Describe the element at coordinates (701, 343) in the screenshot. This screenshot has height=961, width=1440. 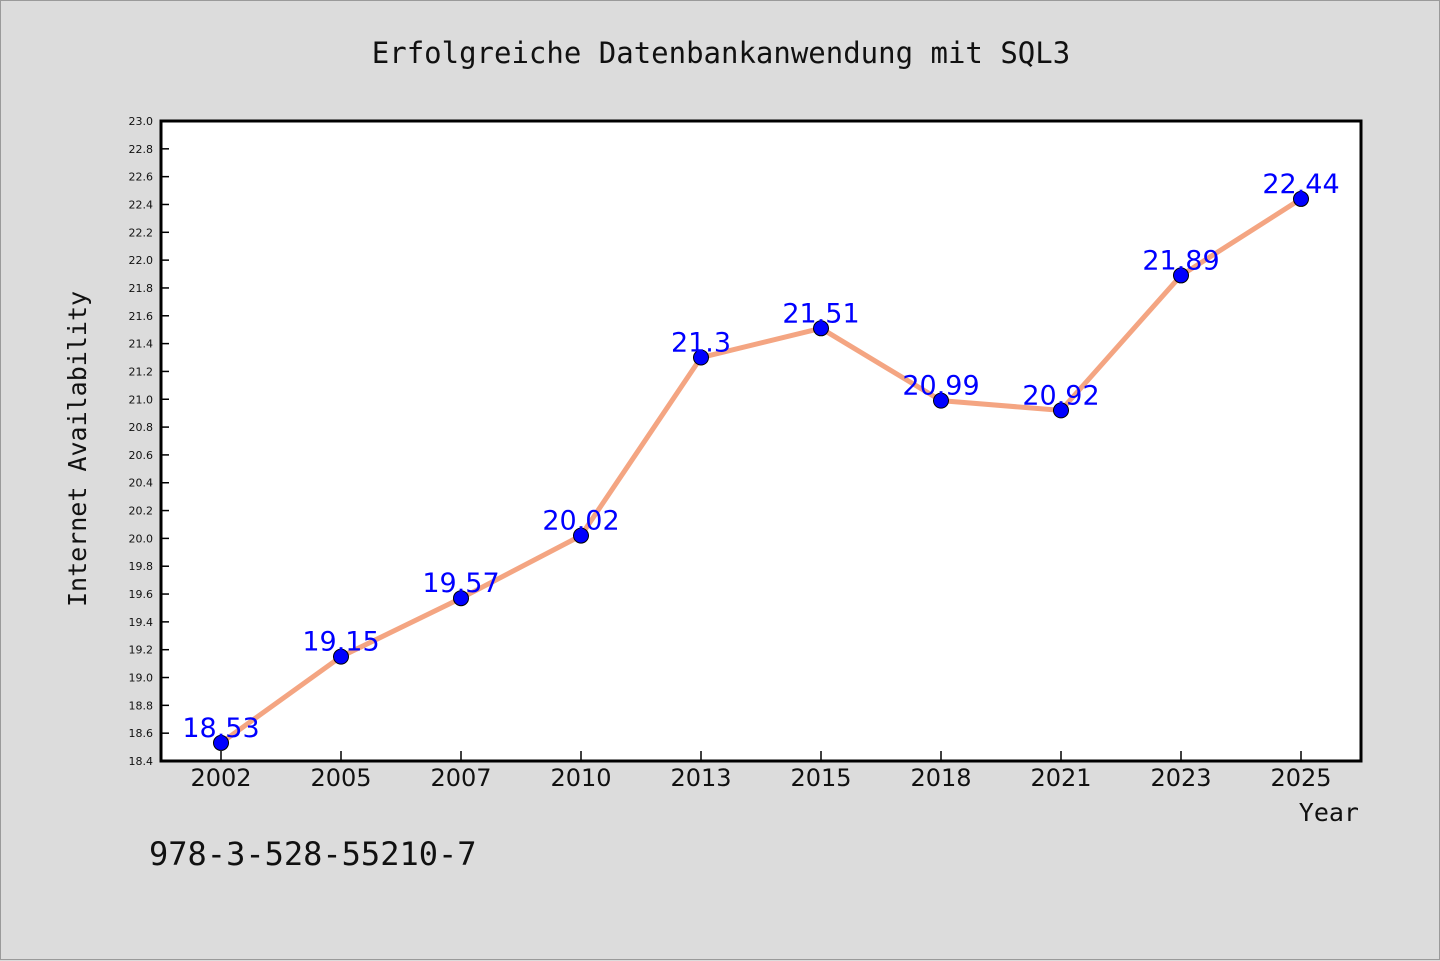
I see `data-label: 21.3` at that location.